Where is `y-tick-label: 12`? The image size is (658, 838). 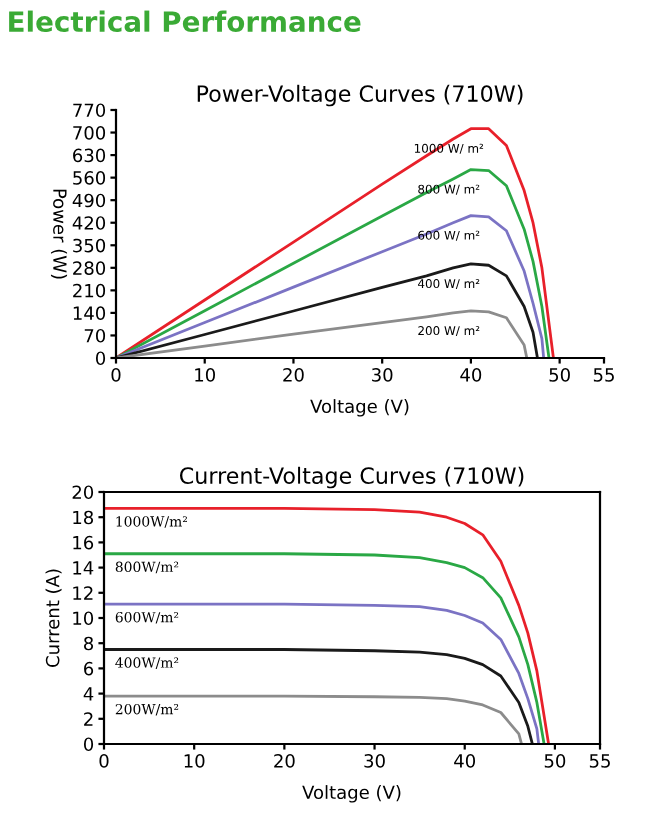 y-tick-label: 12 is located at coordinates (83, 593).